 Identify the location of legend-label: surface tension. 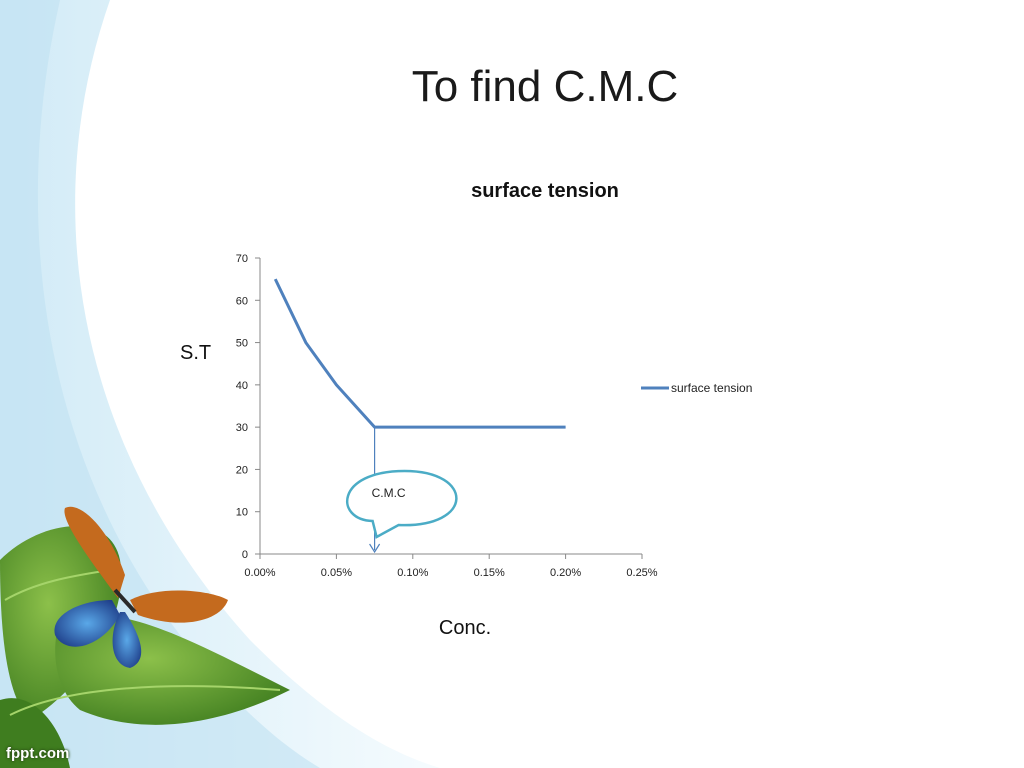
(711, 388).